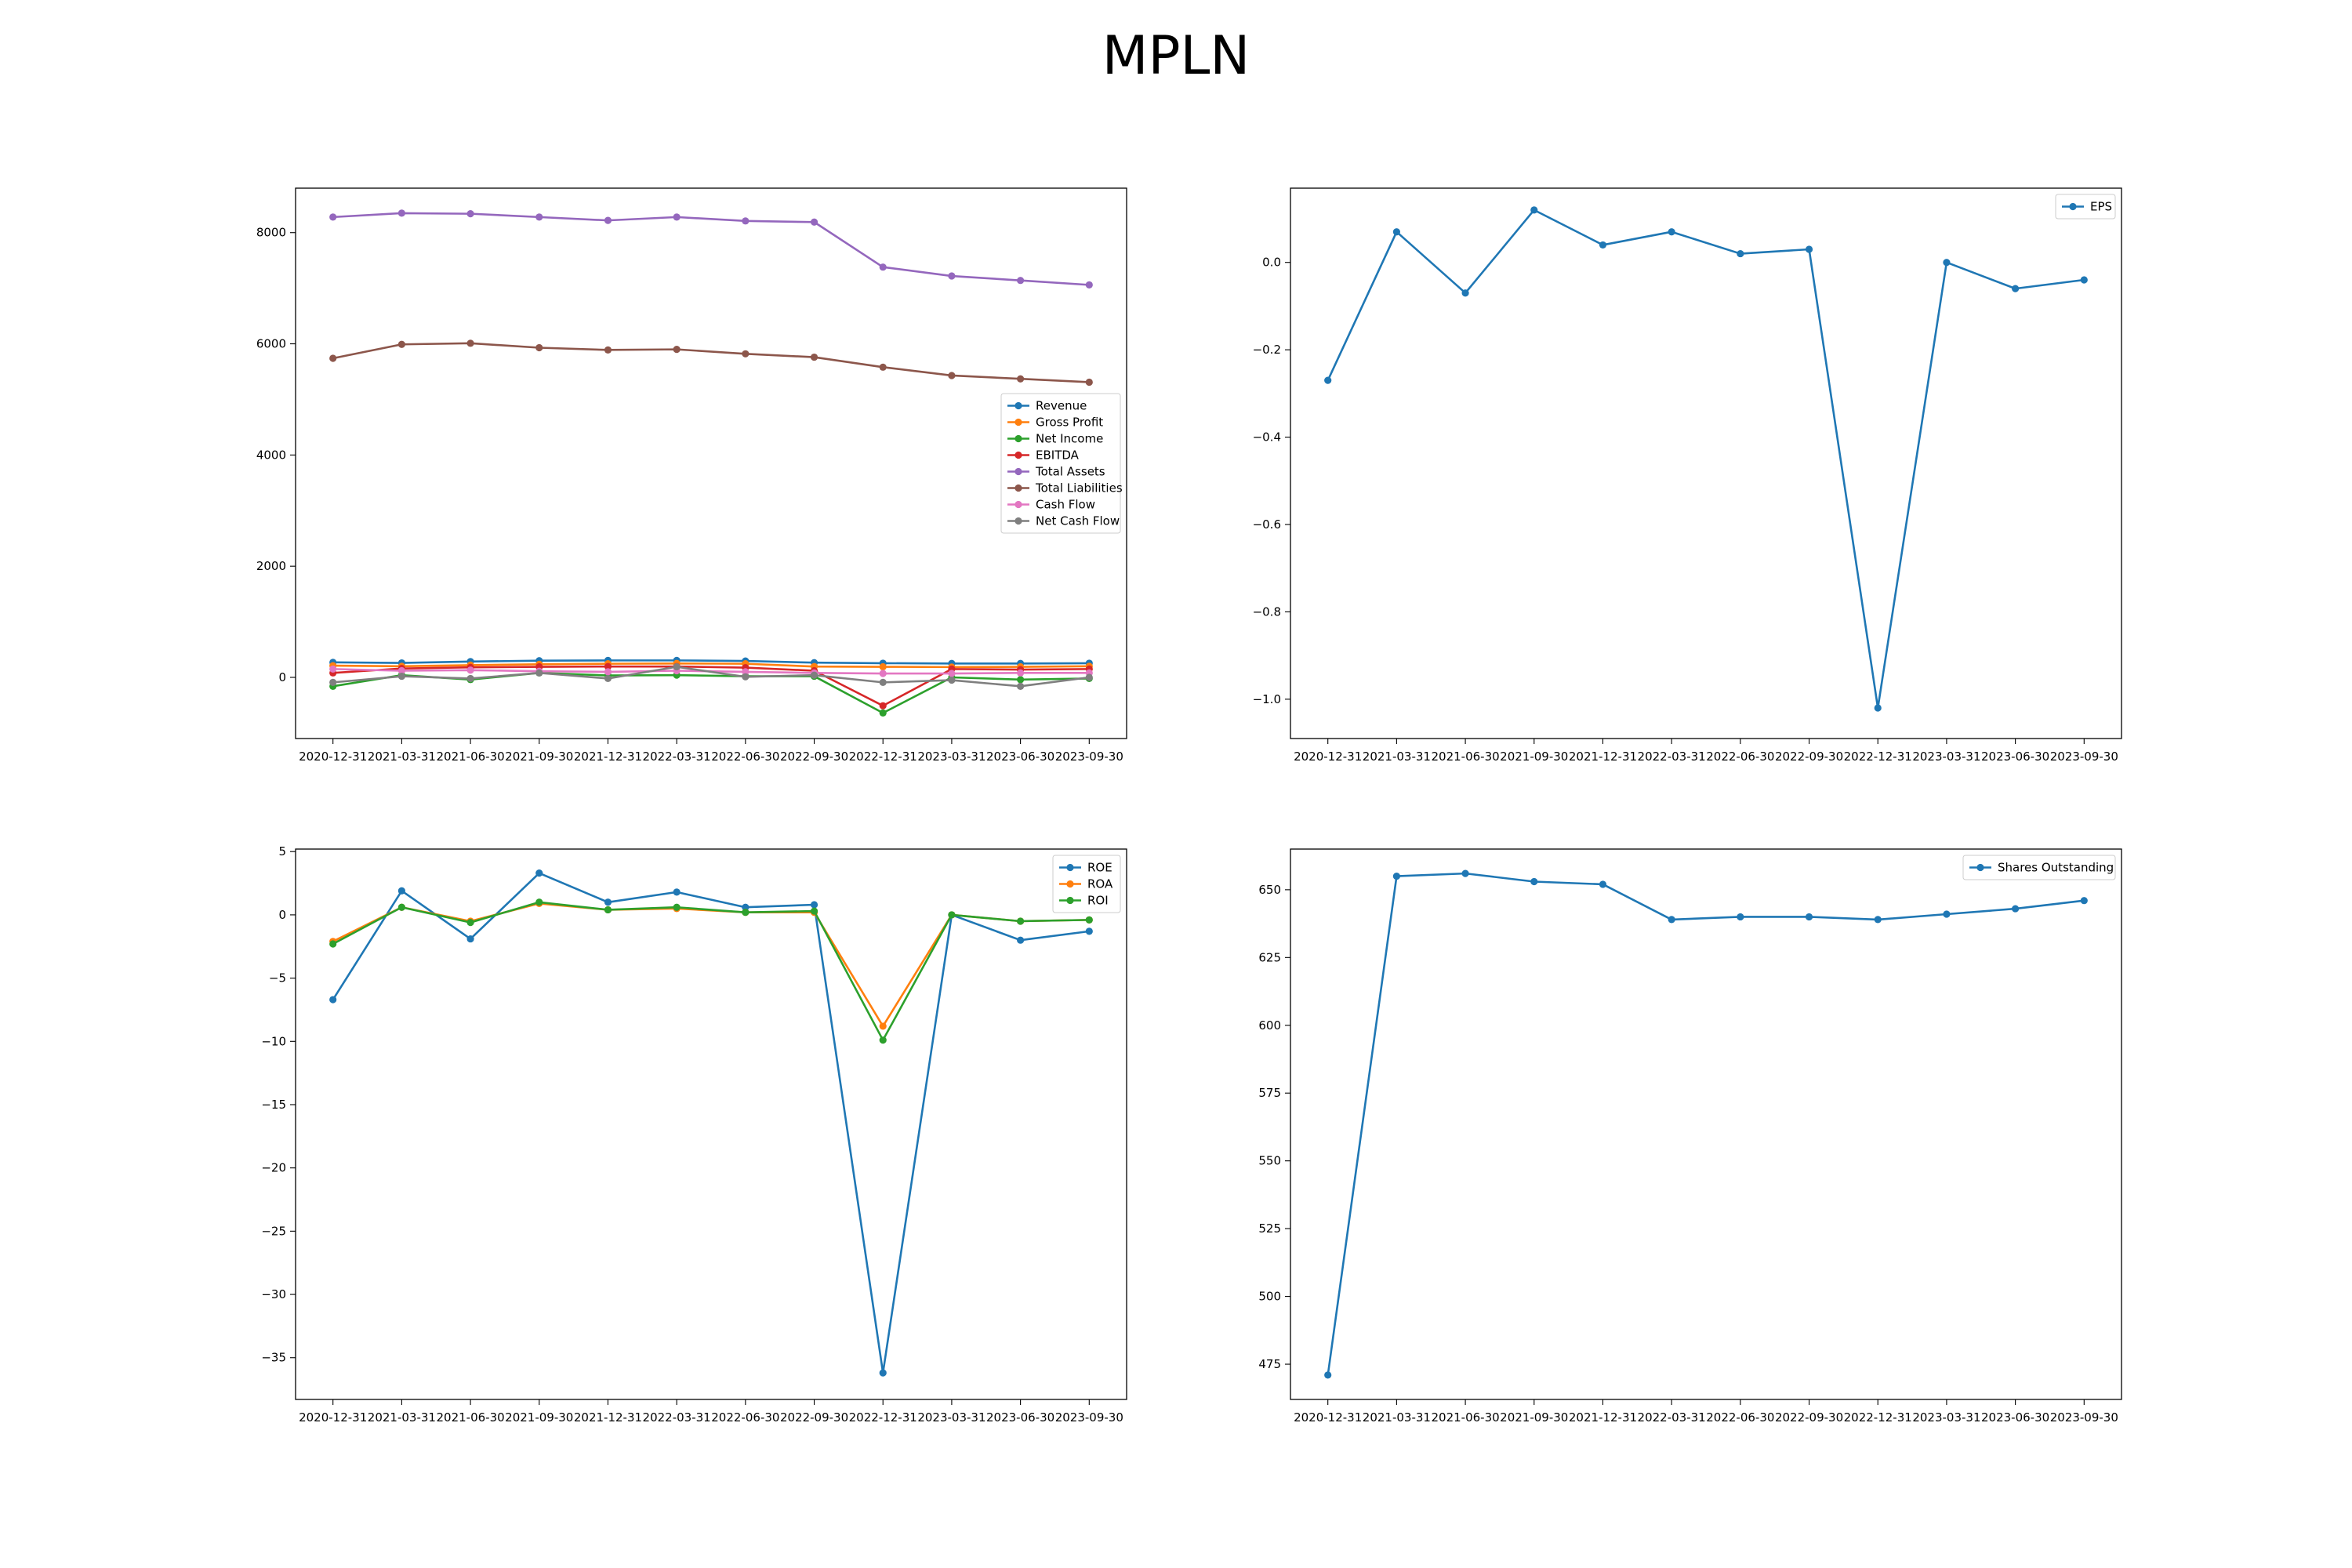 The image size is (2352, 1568). Describe the element at coordinates (1061, 406) in the screenshot. I see `legend-label: Revenue` at that location.